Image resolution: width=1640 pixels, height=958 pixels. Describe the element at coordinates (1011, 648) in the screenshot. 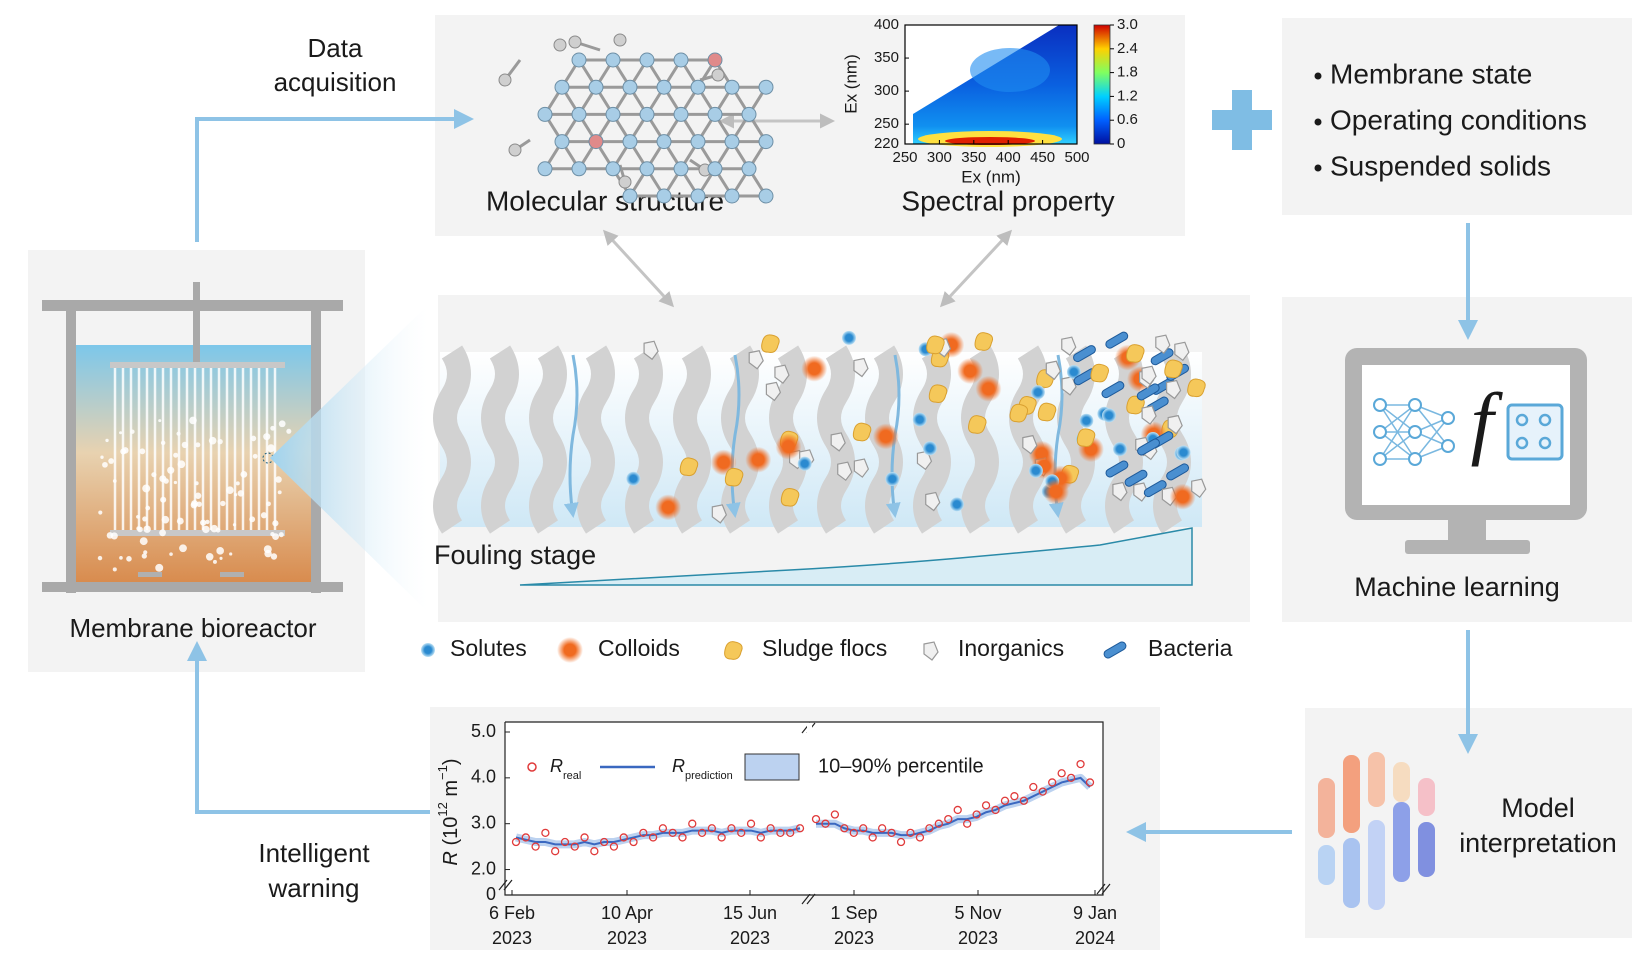

I see `legend-label: Inorganics` at that location.